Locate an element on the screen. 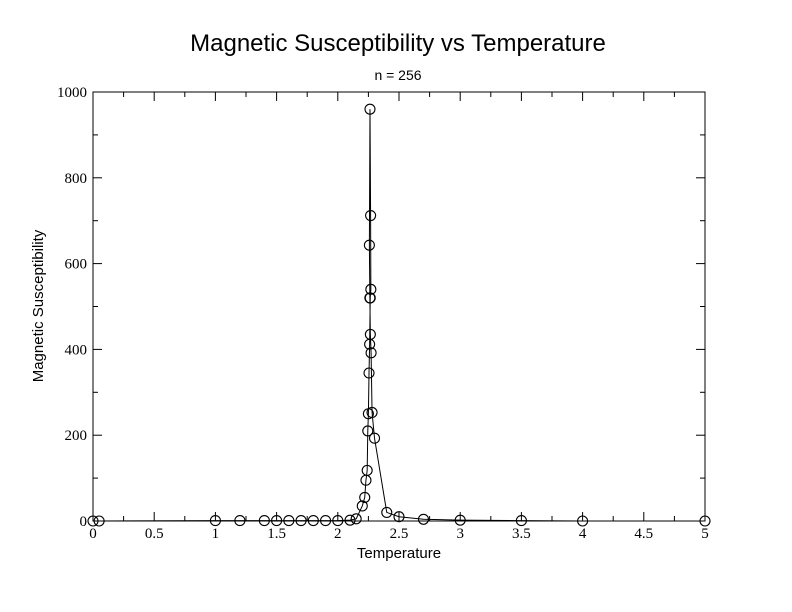  y-tick-label: 400 is located at coordinates (76, 350).